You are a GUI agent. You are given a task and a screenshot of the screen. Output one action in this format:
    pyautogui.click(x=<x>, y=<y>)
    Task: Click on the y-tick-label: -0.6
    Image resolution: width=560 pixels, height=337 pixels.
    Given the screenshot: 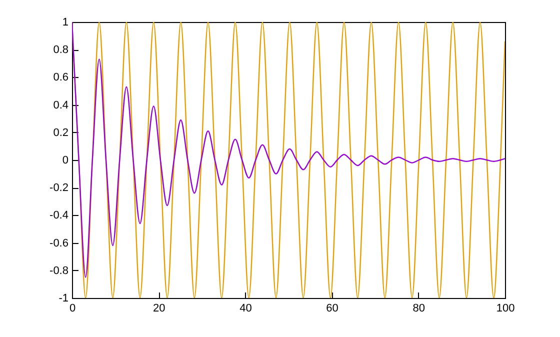 What is the action you would take?
    pyautogui.click(x=59, y=243)
    